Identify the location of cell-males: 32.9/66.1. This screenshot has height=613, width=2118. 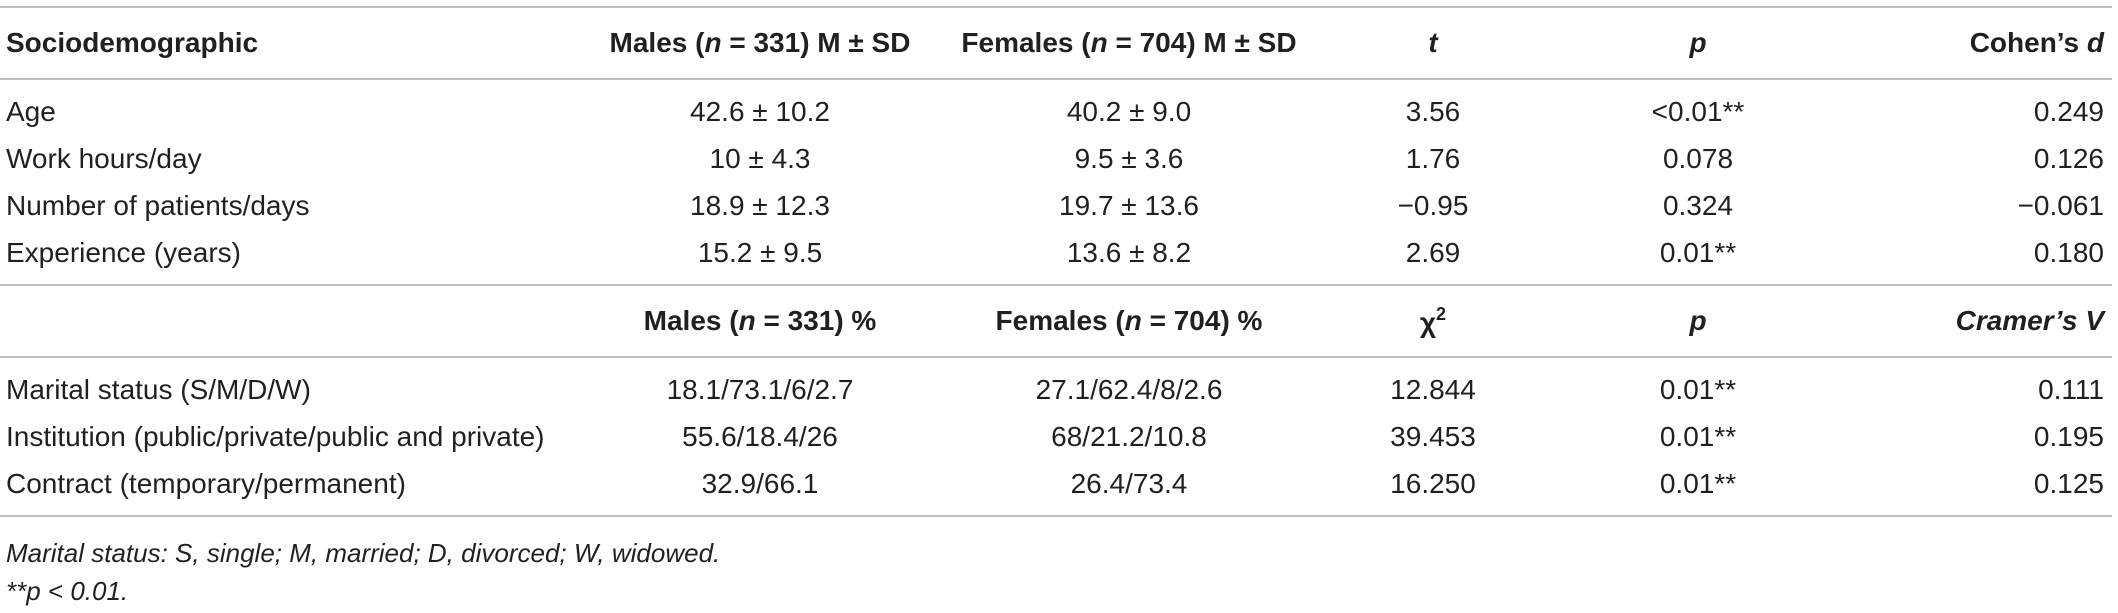
(760, 488).